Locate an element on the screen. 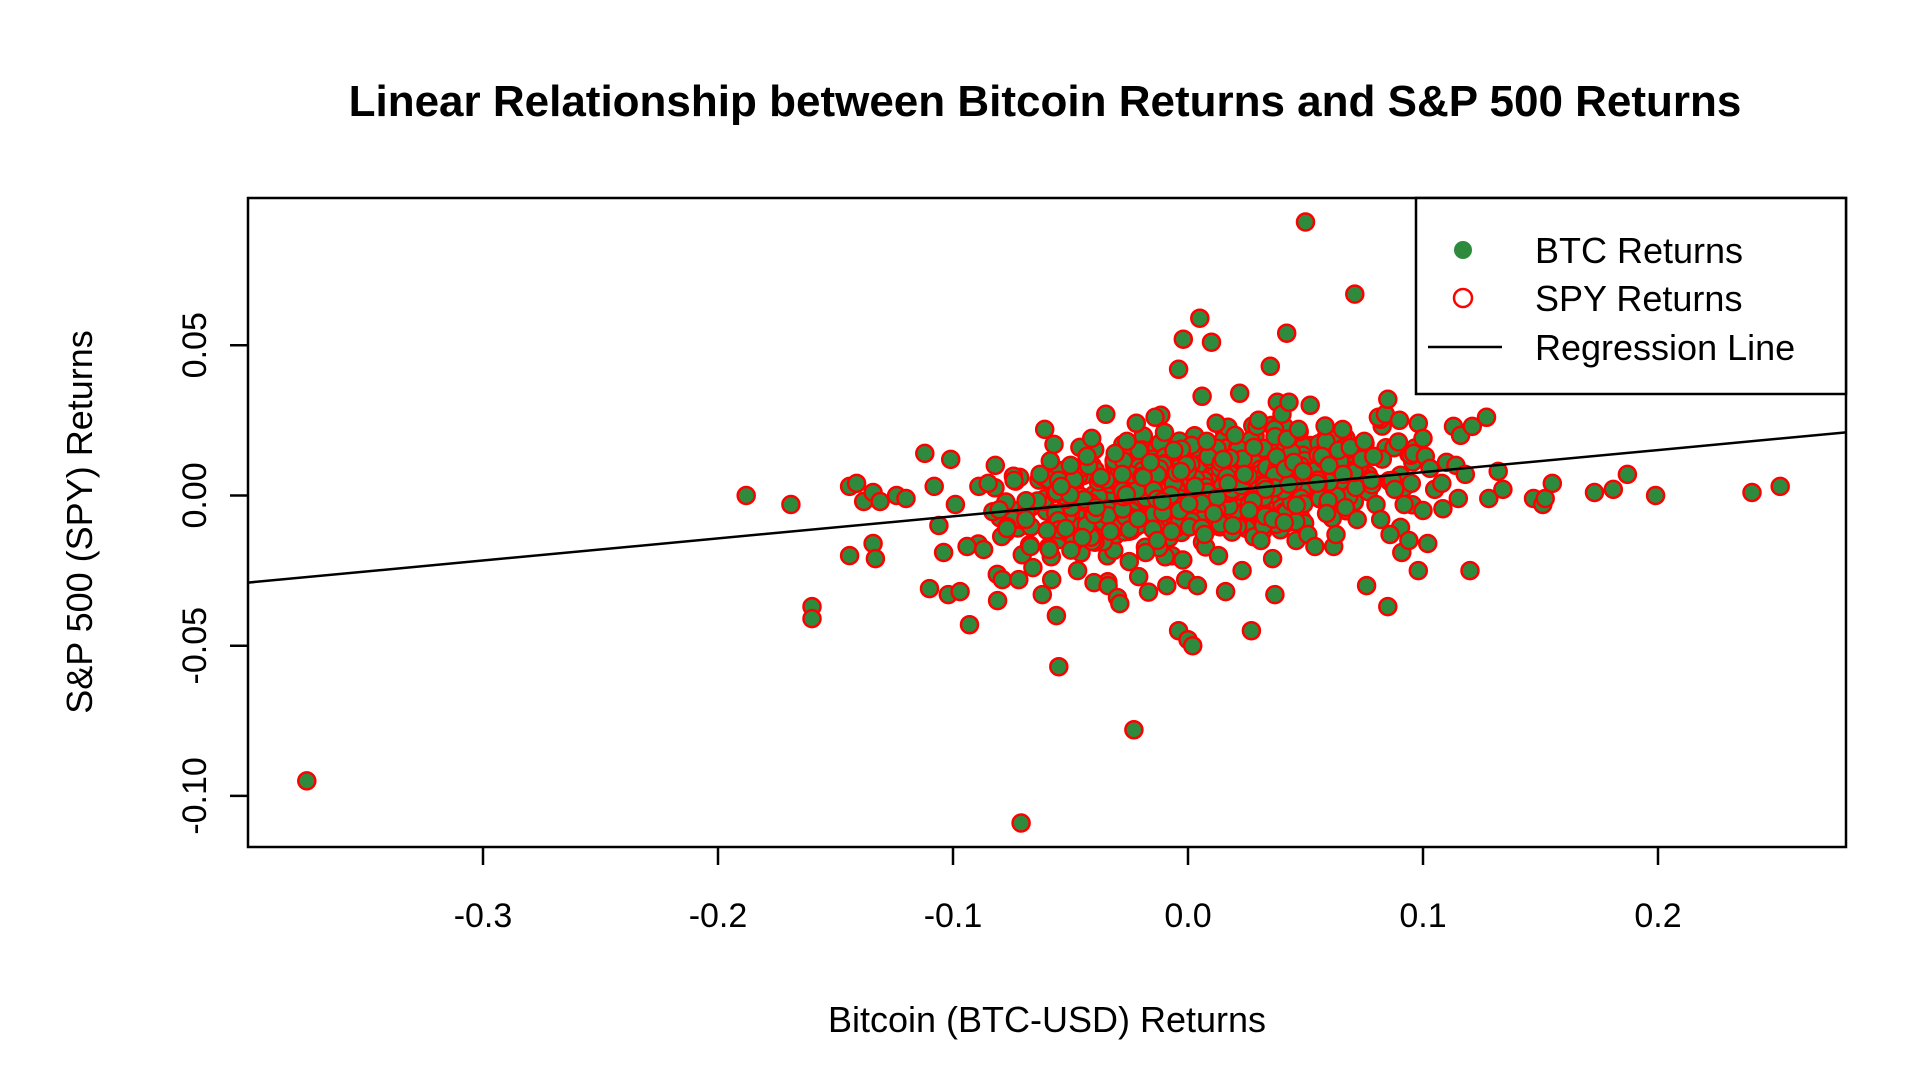 The height and width of the screenshot is (1080, 1920). y-axis-label: S&P 500 (SPY) Returns is located at coordinates (79, 522).